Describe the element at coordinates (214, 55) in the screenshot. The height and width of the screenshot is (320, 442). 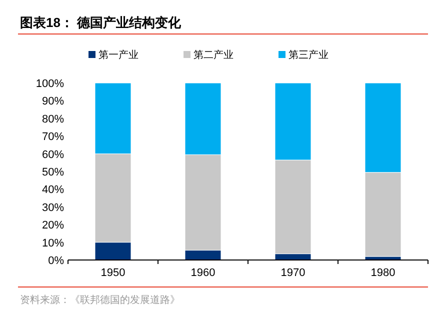
I see `legend-label: 第二产业` at that location.